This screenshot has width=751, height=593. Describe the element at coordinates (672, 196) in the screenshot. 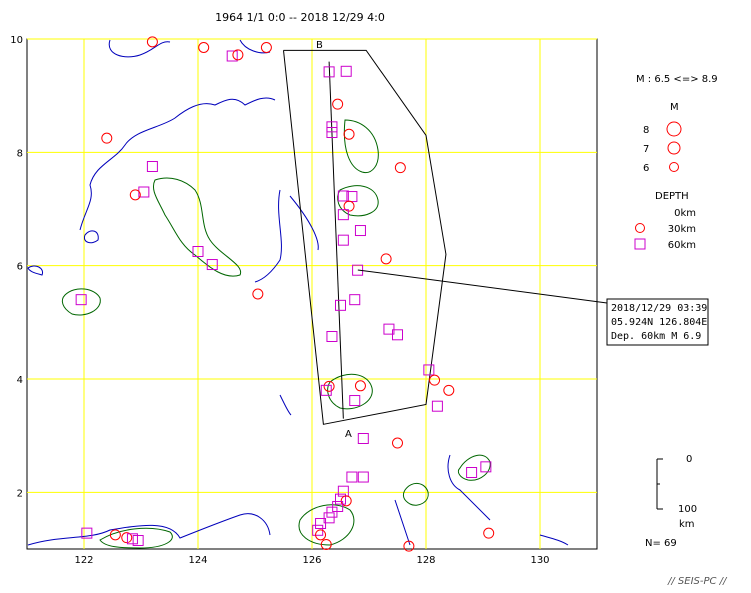

I see `legend-depth-header: DEPTH` at that location.